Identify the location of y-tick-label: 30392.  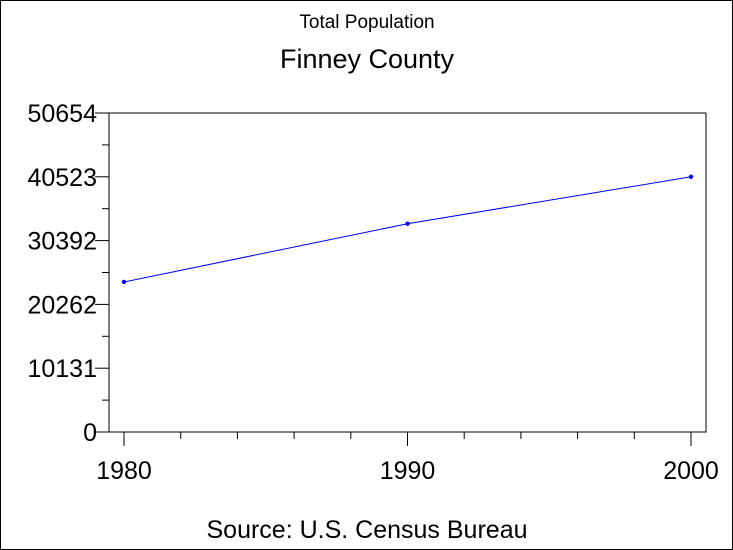
(62, 242).